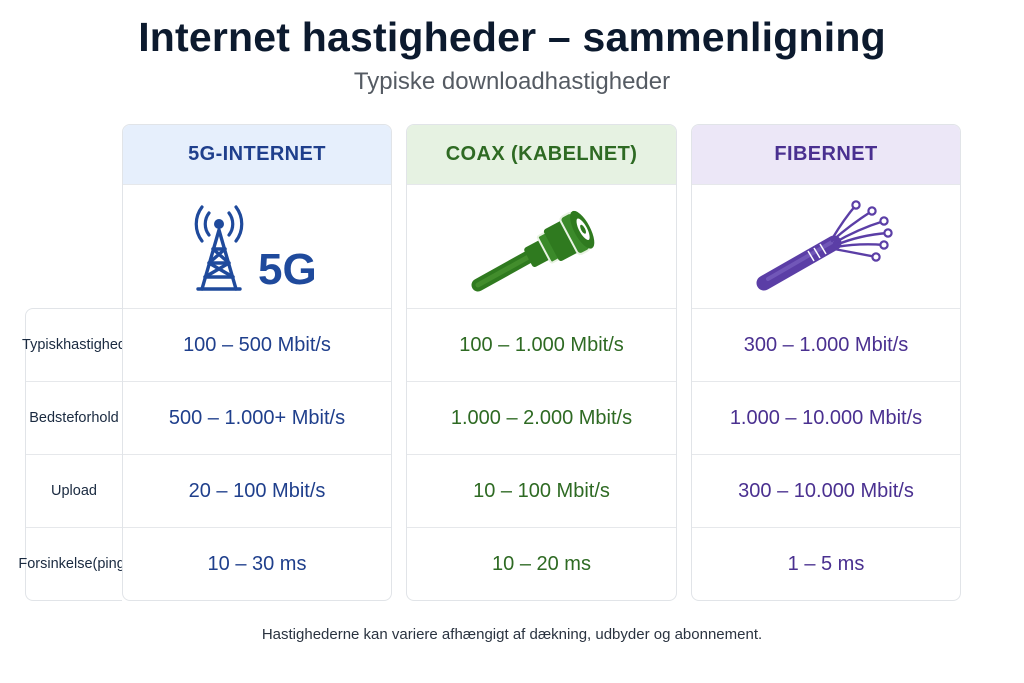  I want to click on cell-5g-latency: 10 – 30 ms, so click(257, 564).